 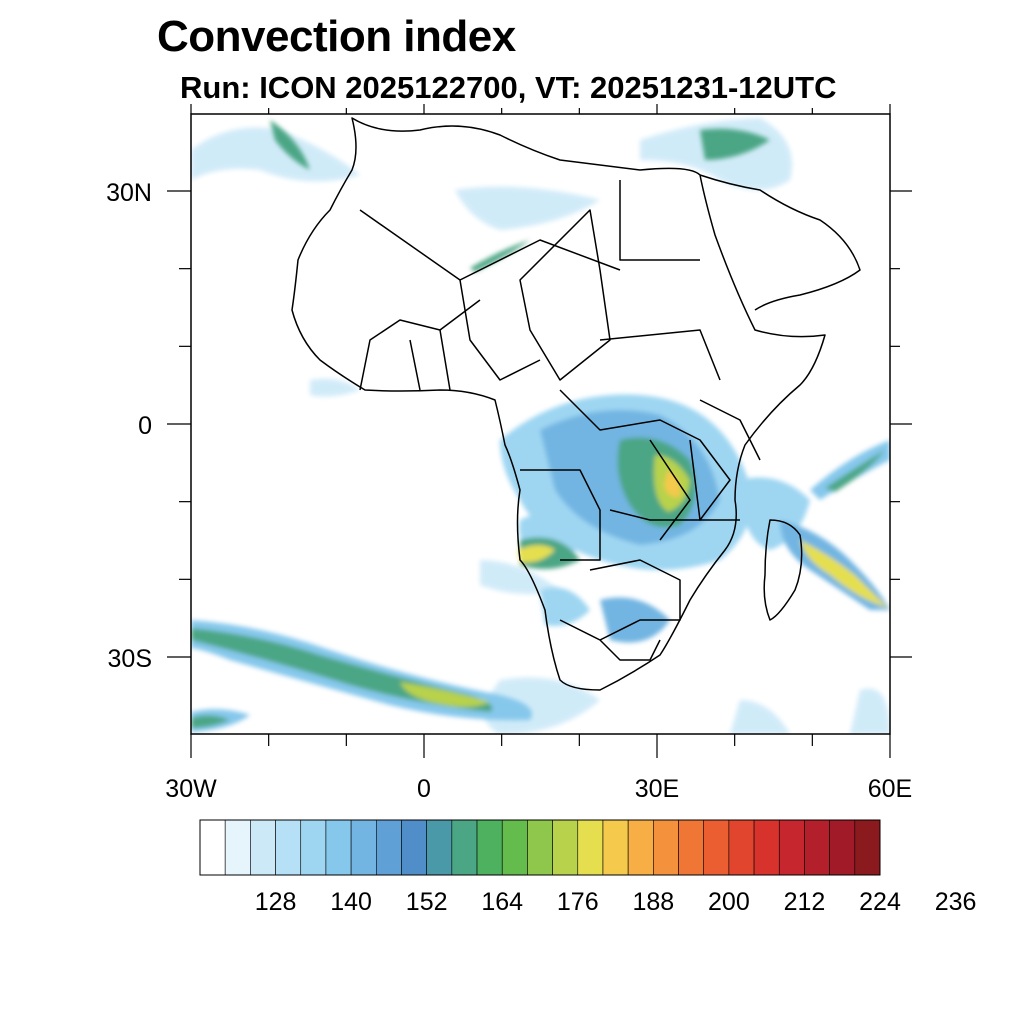 I want to click on colorbar-tick-label: 152, so click(x=426, y=902).